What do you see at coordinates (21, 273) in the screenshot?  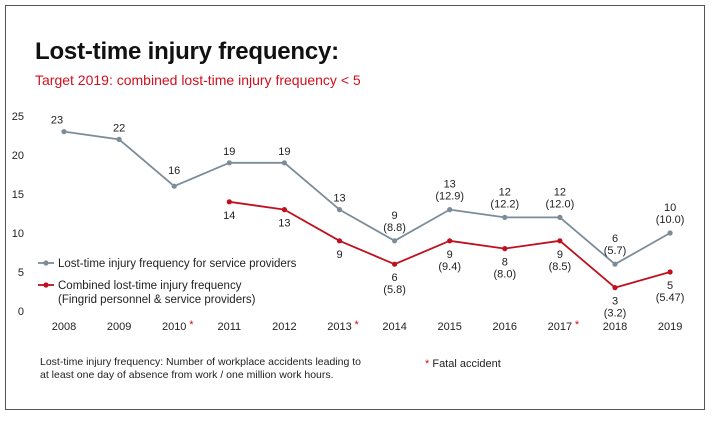 I see `y-tick-label: 5` at bounding box center [21, 273].